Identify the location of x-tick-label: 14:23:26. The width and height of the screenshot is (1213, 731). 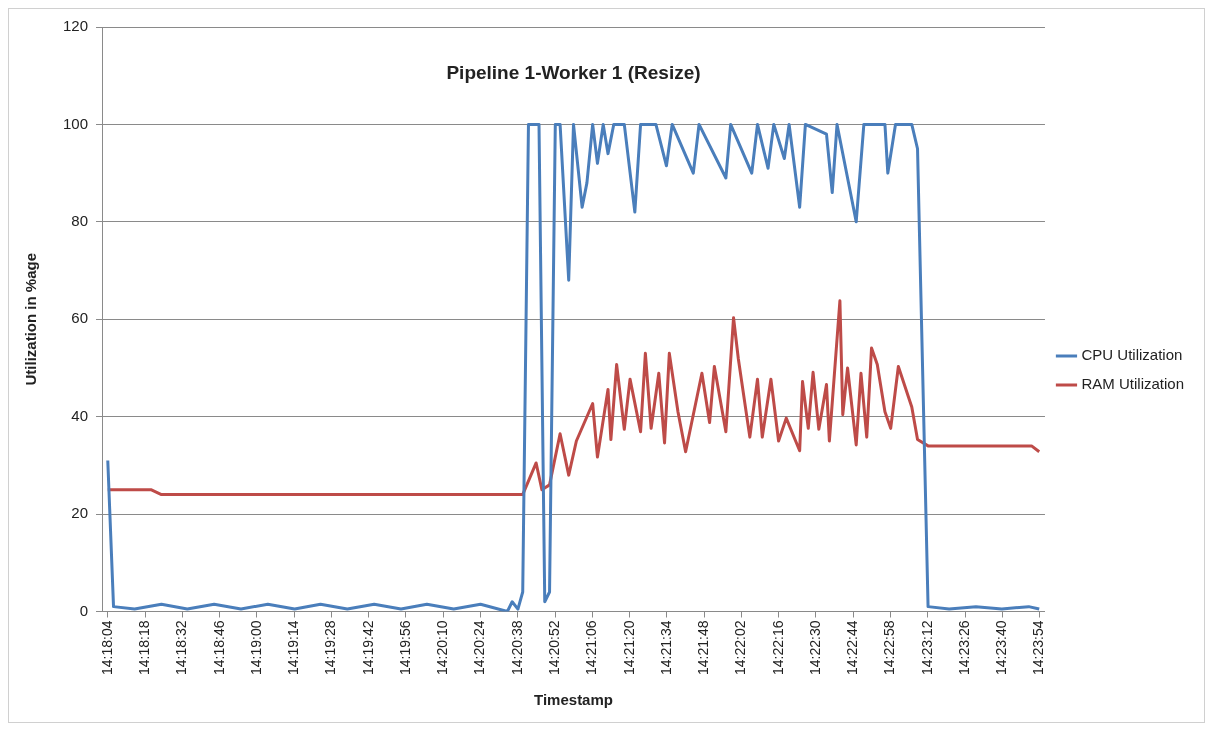
(963, 647).